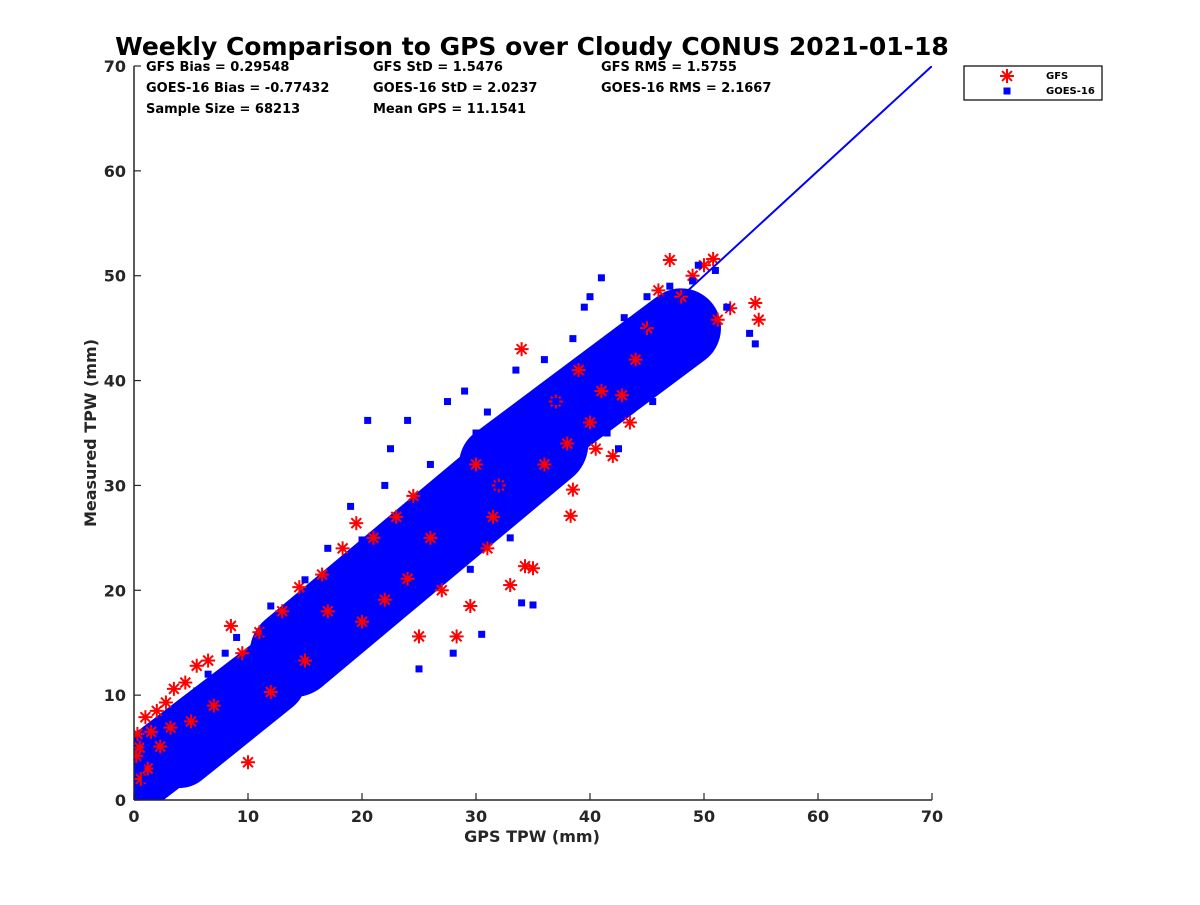 Image resolution: width=1200 pixels, height=905 pixels. I want to click on y-axis-label: Measured TPW (mm), so click(90, 433).